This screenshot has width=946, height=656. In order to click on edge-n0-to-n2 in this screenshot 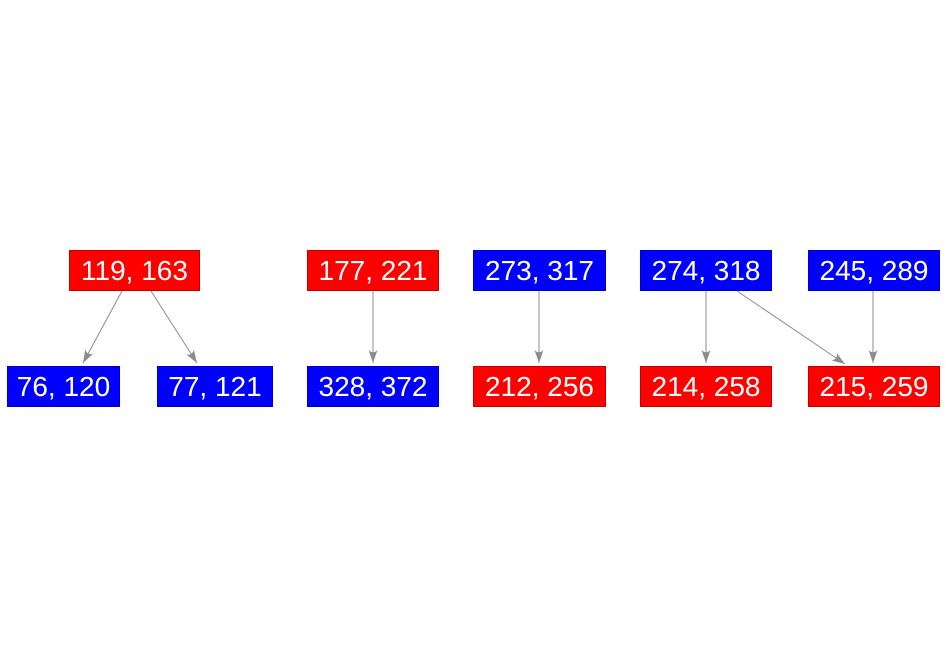, I will do `click(174, 327)`.